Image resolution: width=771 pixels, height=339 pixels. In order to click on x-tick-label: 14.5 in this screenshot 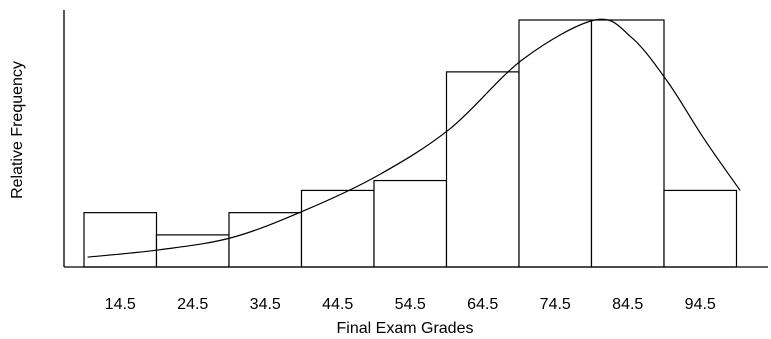, I will do `click(120, 304)`.